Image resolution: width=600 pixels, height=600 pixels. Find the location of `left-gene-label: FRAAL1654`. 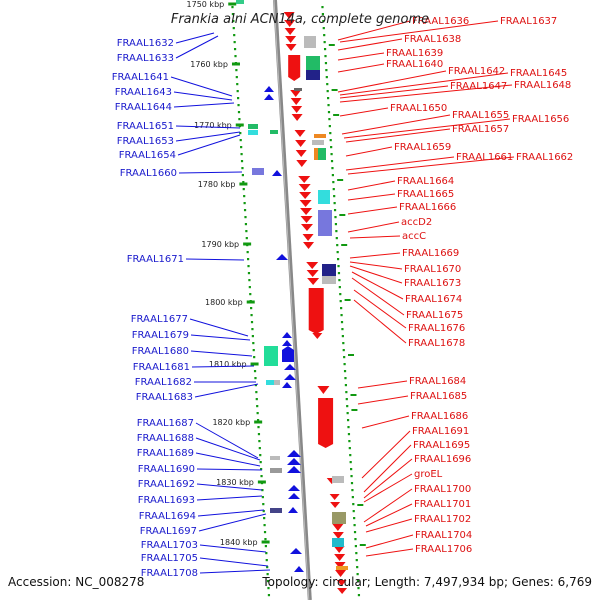

left-gene-label: FRAAL1654 is located at coordinates (147, 155).